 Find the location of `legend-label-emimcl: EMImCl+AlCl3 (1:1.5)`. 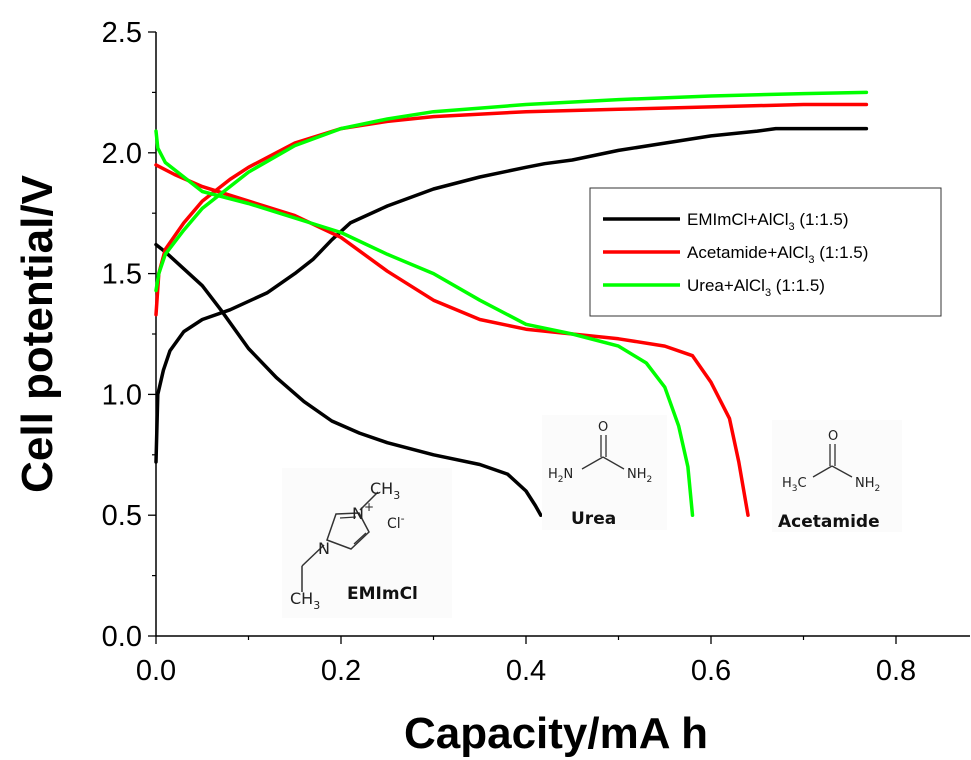

legend-label-emimcl: EMImCl+AlCl3 (1:1.5) is located at coordinates (768, 221).